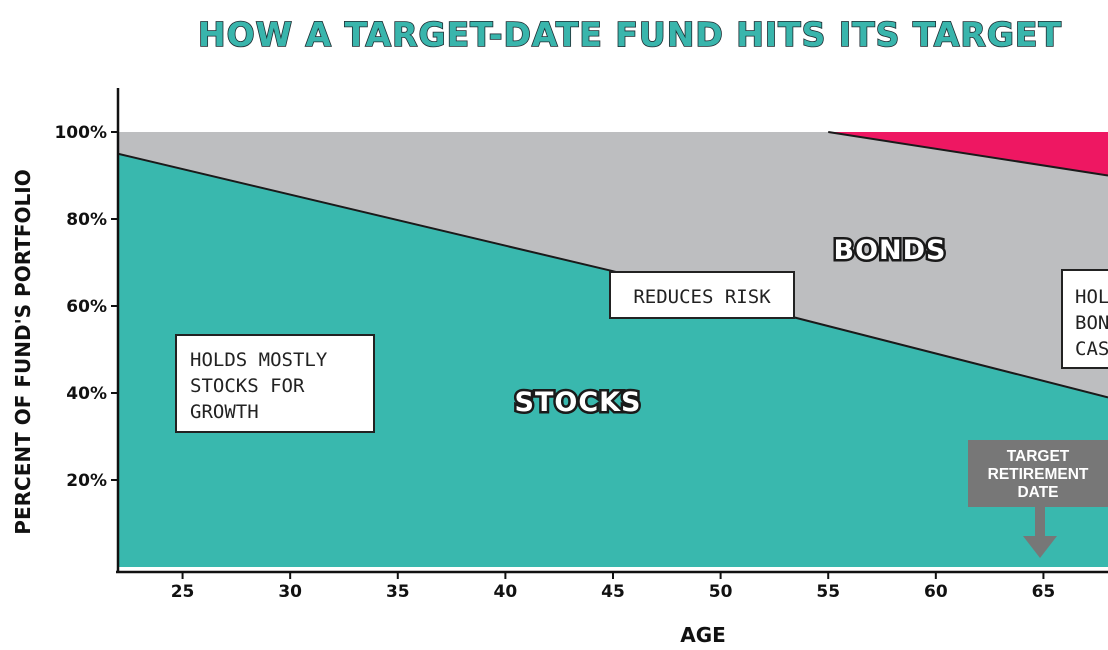 The height and width of the screenshot is (650, 1108). Describe the element at coordinates (1037, 492) in the screenshot. I see `target-marker-line: DATE` at that location.